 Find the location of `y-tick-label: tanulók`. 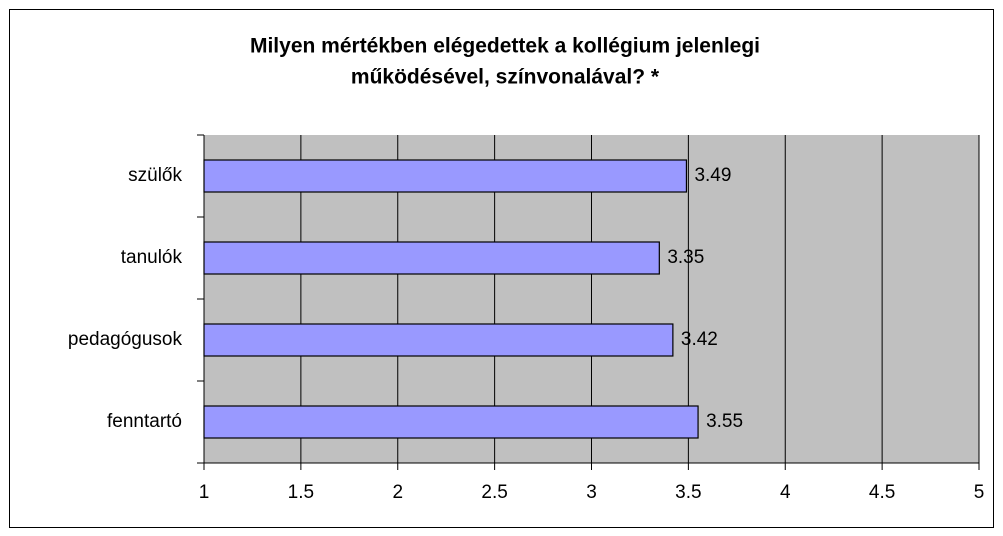

y-tick-label: tanulók is located at coordinates (152, 257).